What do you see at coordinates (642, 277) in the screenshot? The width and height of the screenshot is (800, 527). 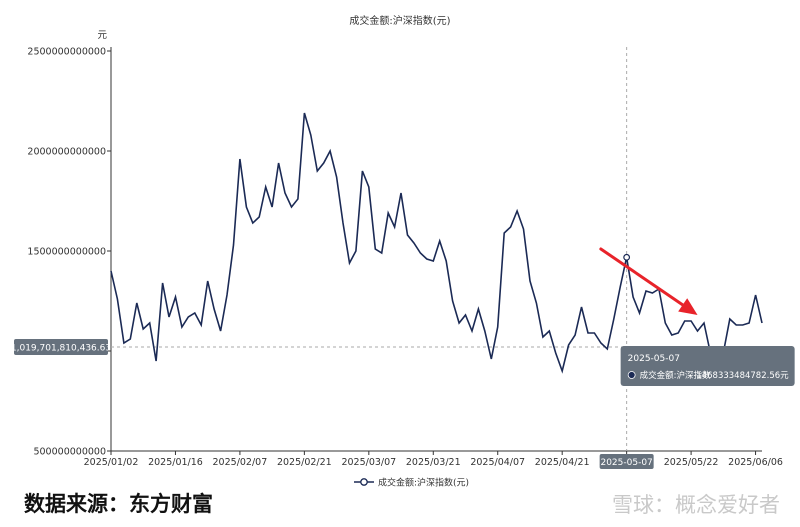 I see `annotation-arrow-shaft` at bounding box center [642, 277].